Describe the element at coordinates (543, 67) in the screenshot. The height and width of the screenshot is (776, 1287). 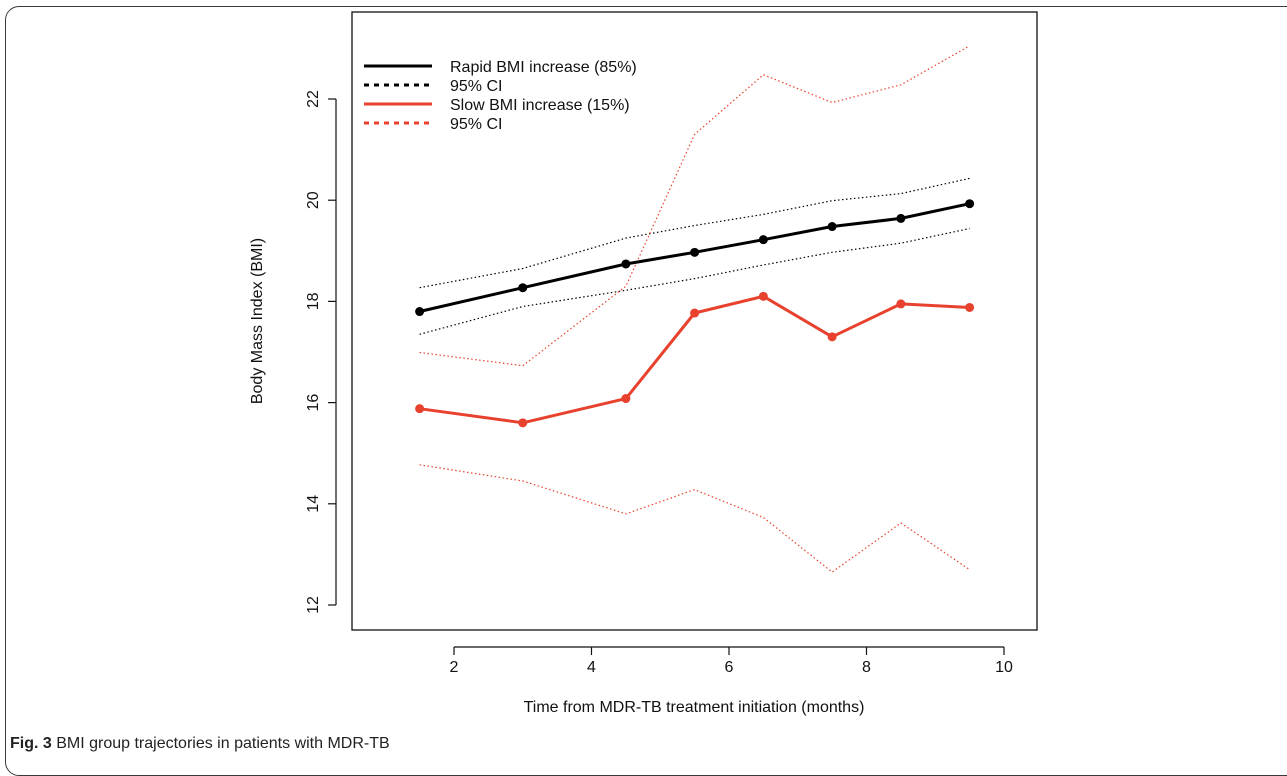
I see `legend-label: Rapid BMI increase (85%)` at that location.